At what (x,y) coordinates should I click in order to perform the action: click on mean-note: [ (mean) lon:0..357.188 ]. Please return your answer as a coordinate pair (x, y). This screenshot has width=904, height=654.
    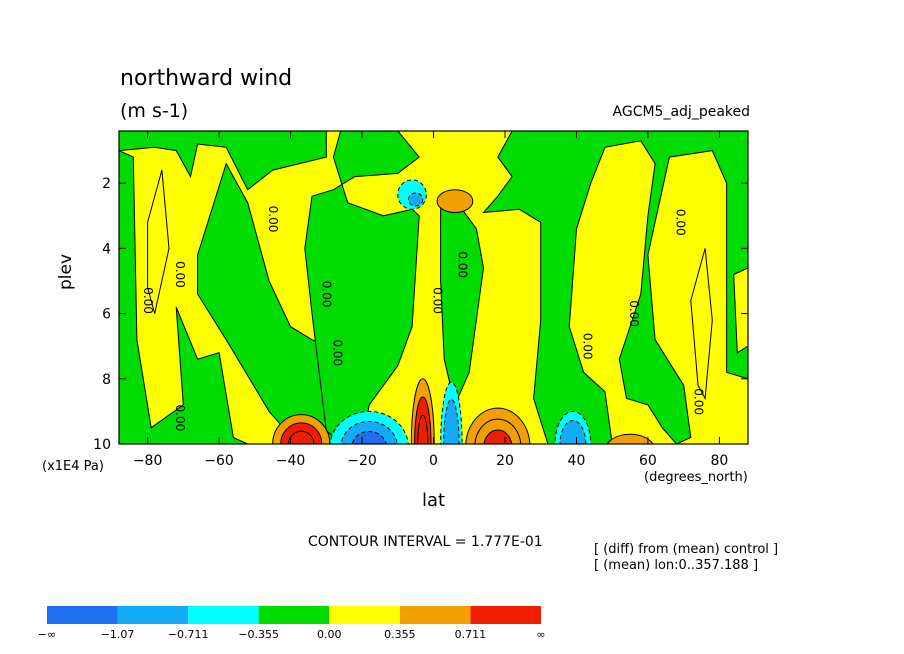
    Looking at the image, I should click on (676, 565).